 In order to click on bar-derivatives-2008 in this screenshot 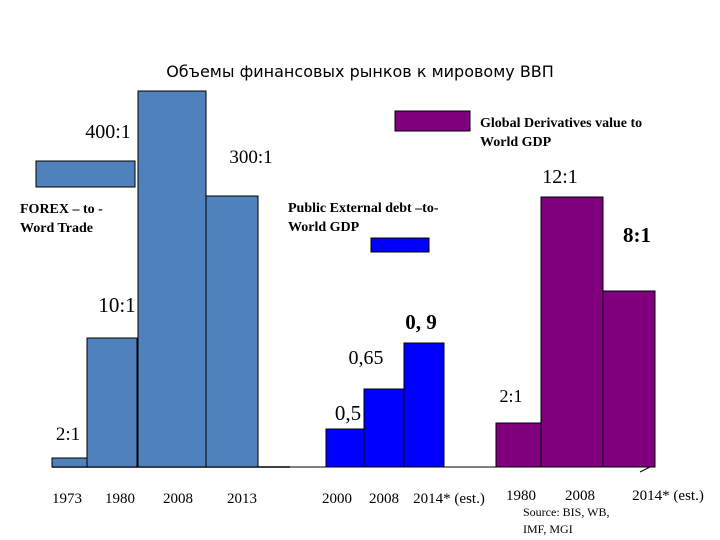, I will do `click(572, 332)`.